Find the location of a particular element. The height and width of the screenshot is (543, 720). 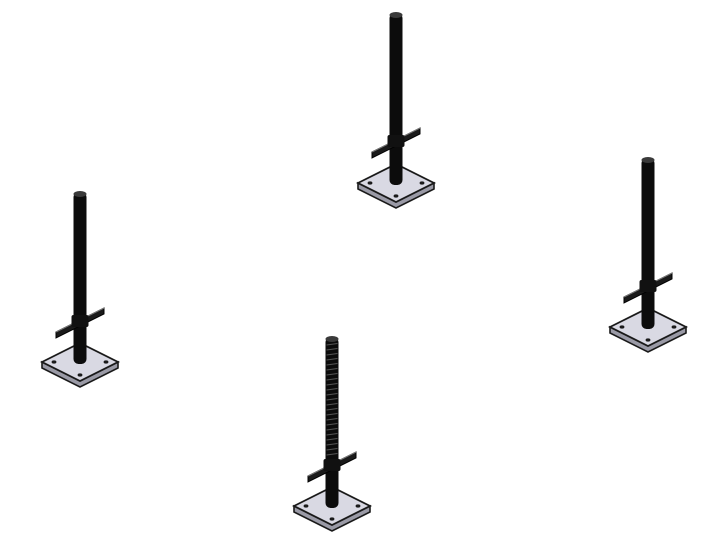

screw-jack-left is located at coordinates (80, 289).